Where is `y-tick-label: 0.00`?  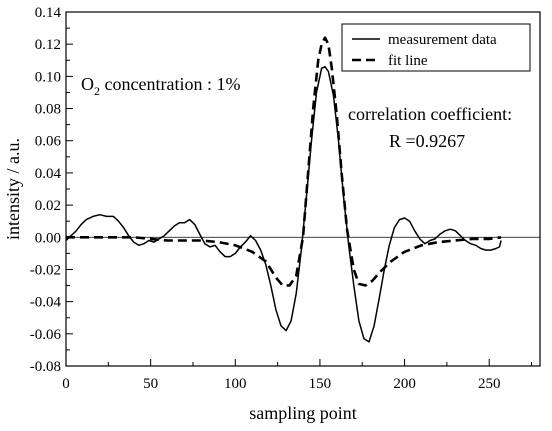 y-tick-label: 0.00 is located at coordinates (48, 238).